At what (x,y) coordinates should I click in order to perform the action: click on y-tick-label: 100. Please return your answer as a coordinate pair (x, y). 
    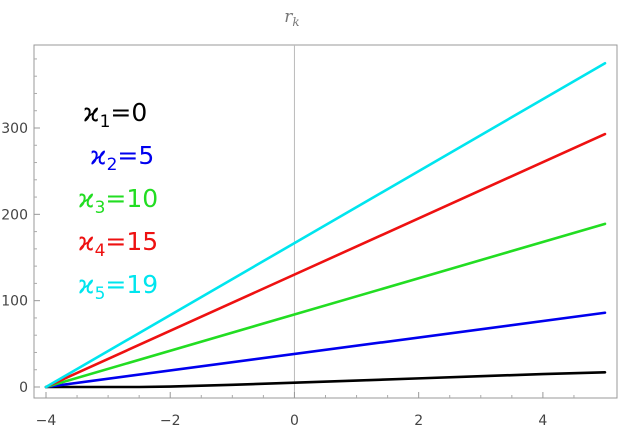
    Looking at the image, I should click on (14, 302).